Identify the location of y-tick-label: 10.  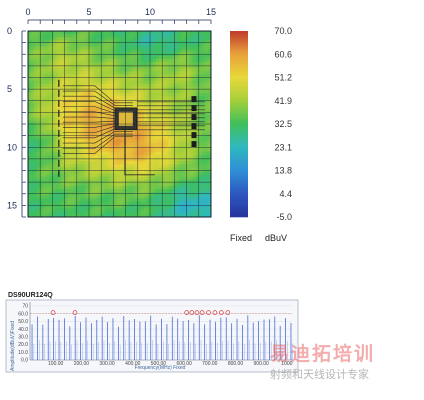
(12, 147).